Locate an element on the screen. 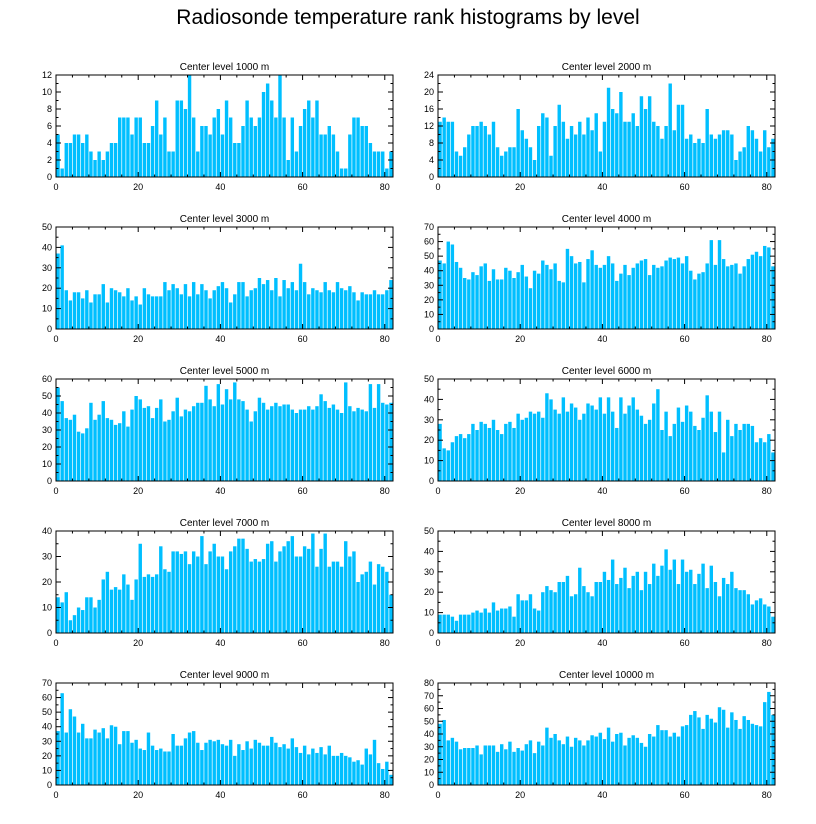 This screenshot has height=824, width=816. y-tick-label: 10 is located at coordinates (429, 461).